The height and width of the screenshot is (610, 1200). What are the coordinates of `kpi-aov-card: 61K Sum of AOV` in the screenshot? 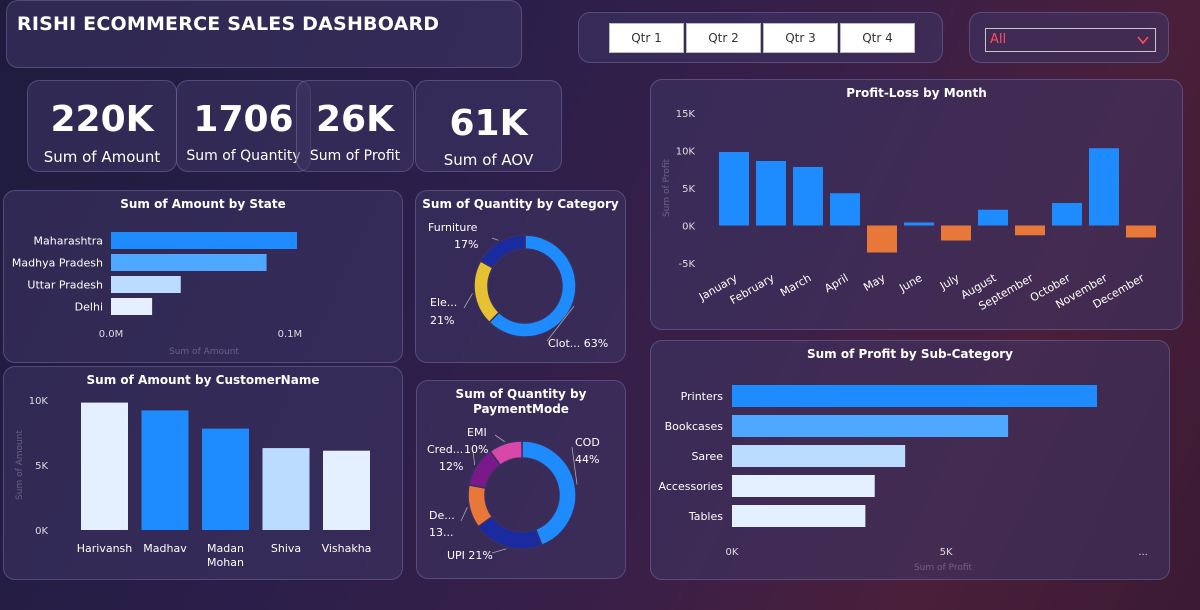 It's located at (488, 126).